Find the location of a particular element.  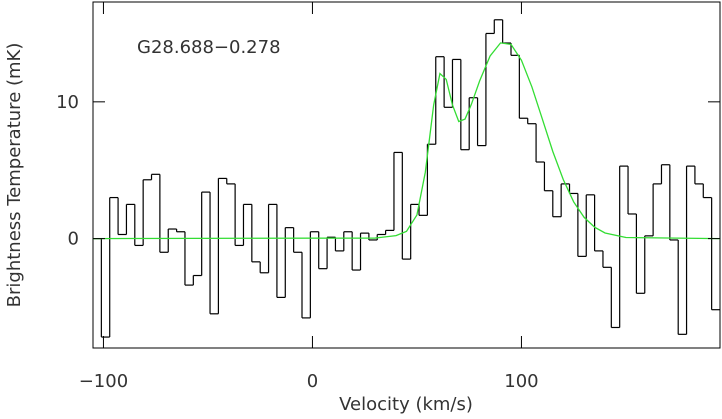

y-tick-label: 0 is located at coordinates (73, 239).